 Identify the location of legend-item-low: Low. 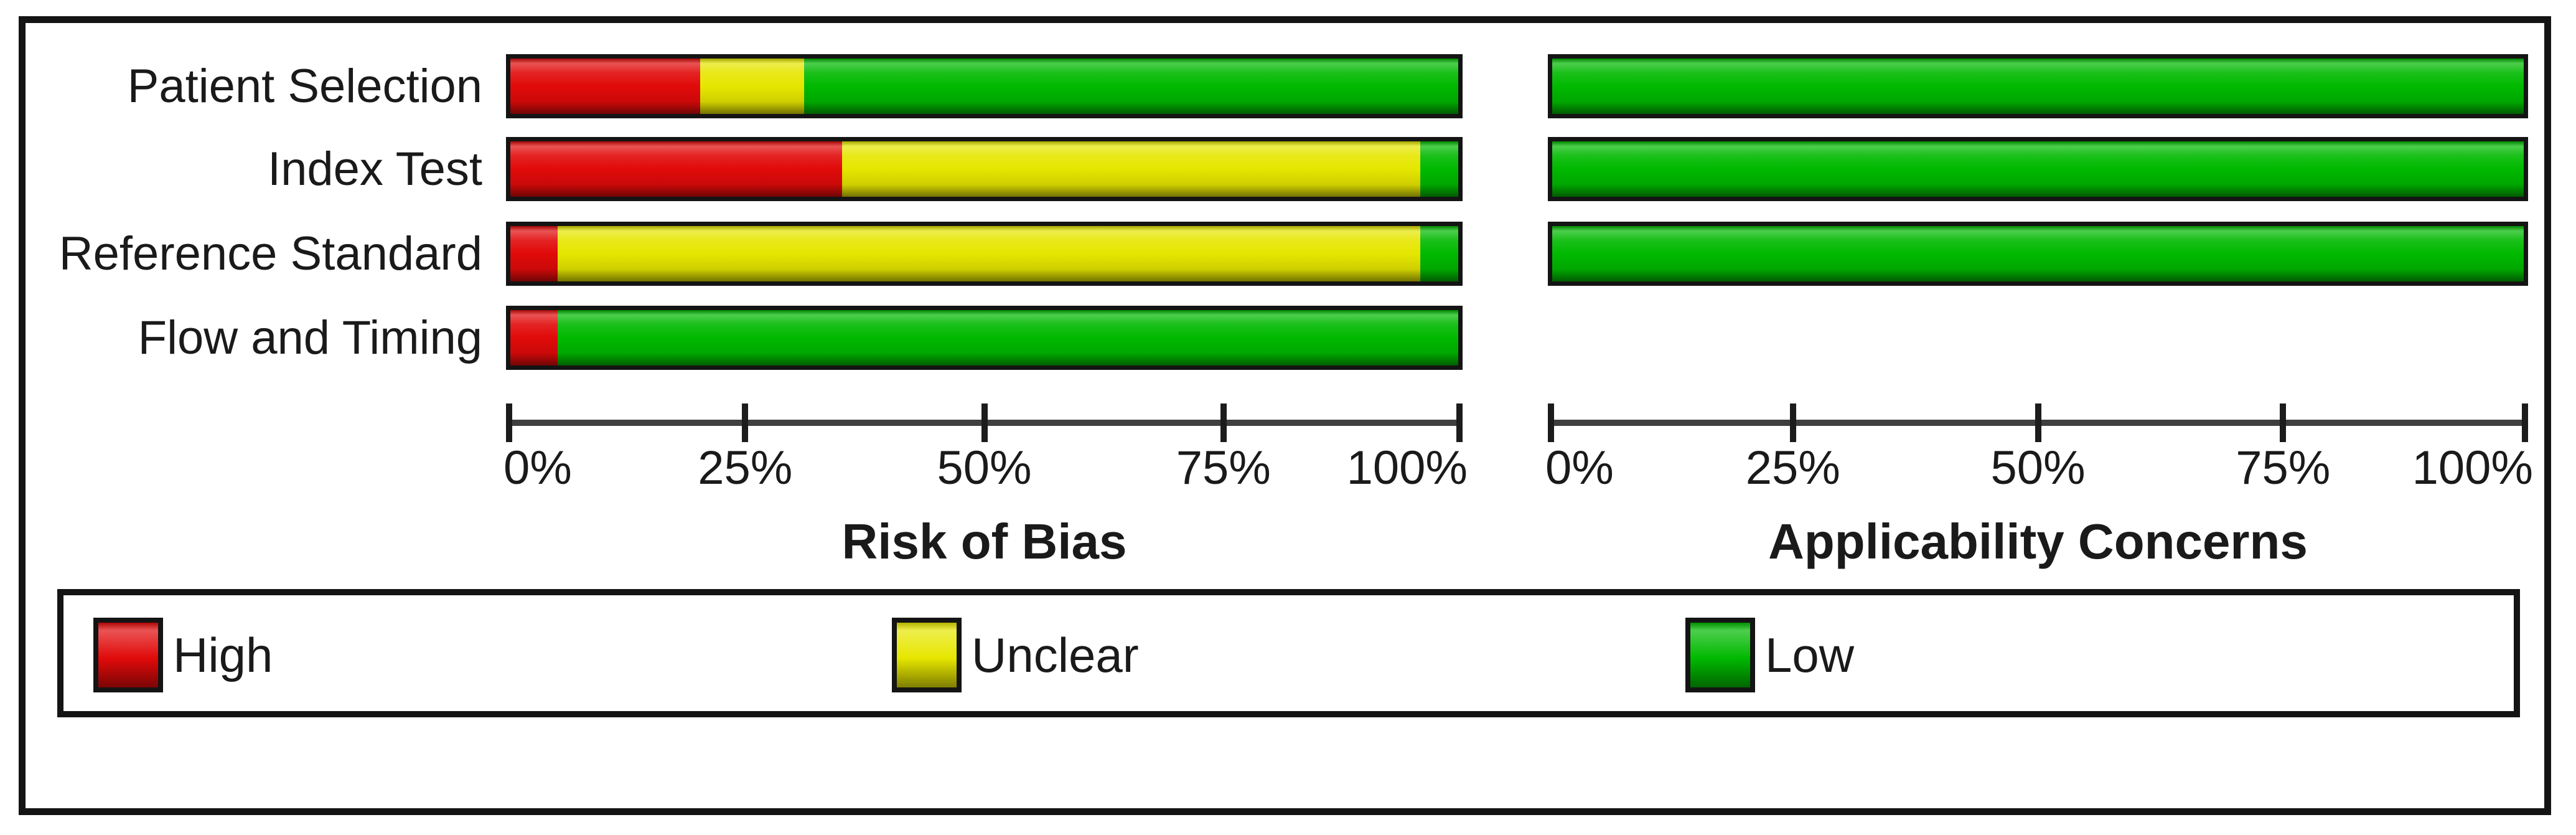
(1769, 655).